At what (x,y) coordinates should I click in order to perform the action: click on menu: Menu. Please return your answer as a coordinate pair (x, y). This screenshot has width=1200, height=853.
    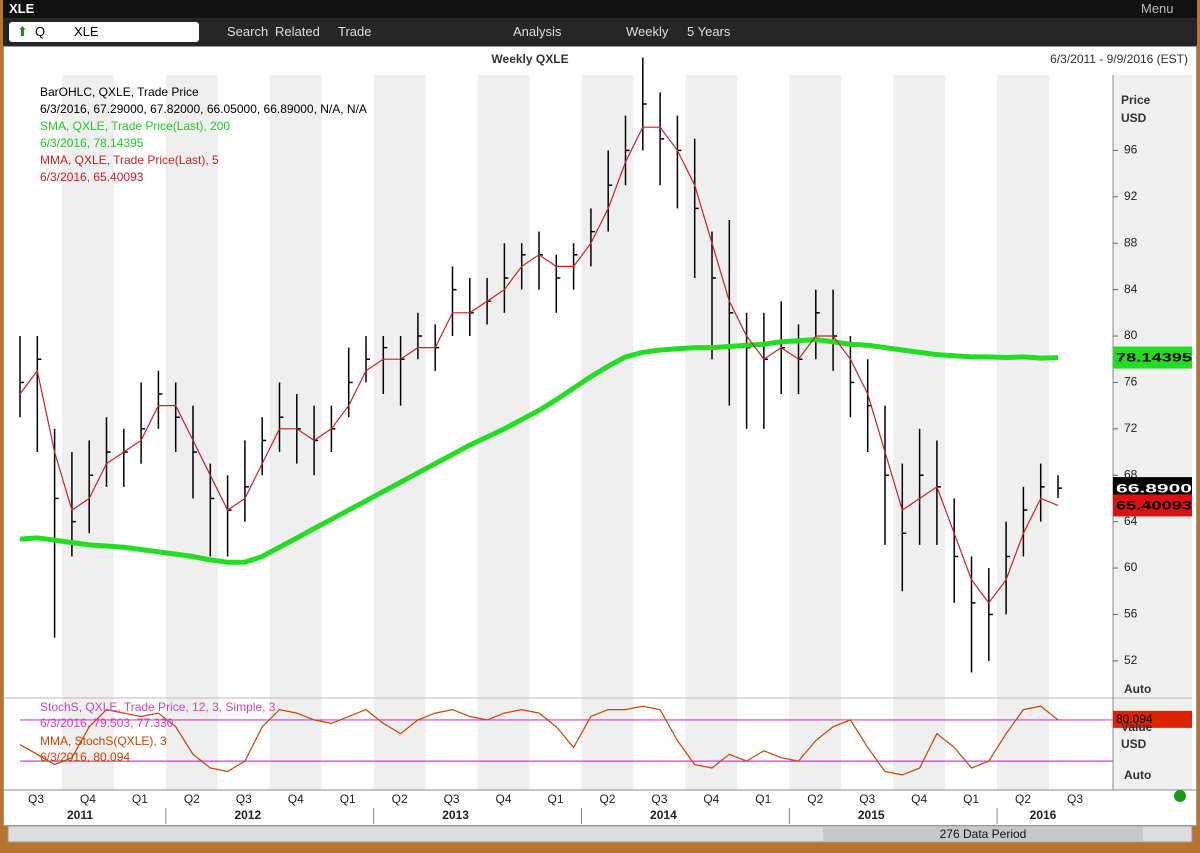
    Looking at the image, I should click on (1157, 8).